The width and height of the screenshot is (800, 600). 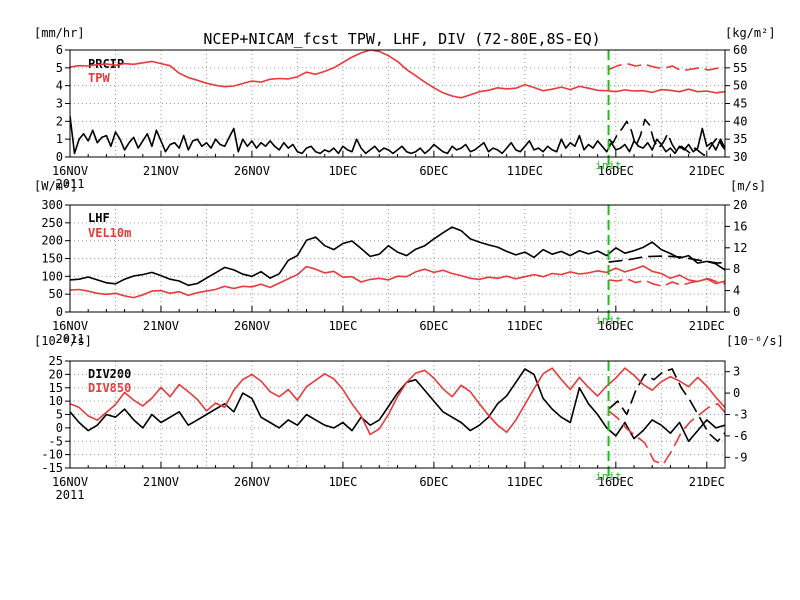 I want to click on series-line-prcip-forecast, so click(x=666, y=137).